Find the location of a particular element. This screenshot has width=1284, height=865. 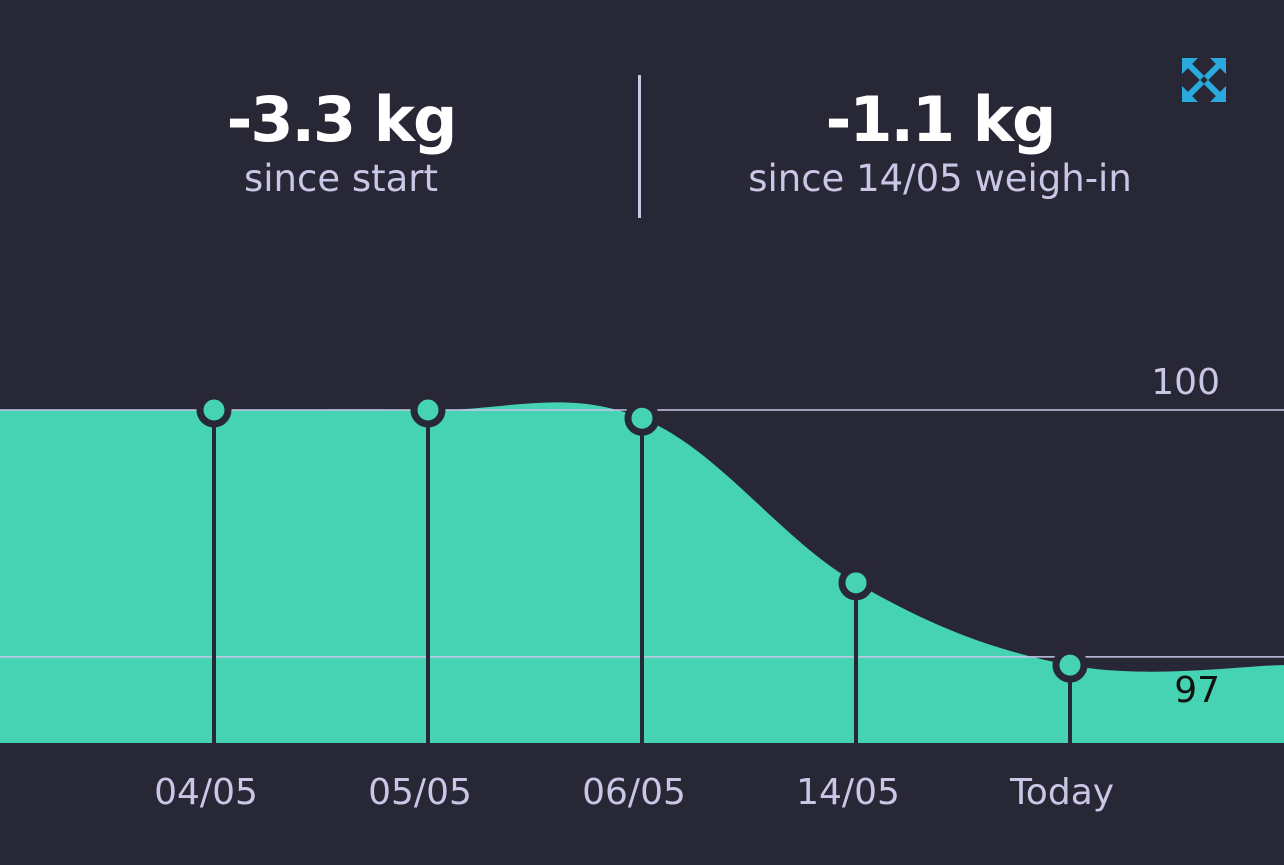

reference-label-100: 100 is located at coordinates (1185, 382).